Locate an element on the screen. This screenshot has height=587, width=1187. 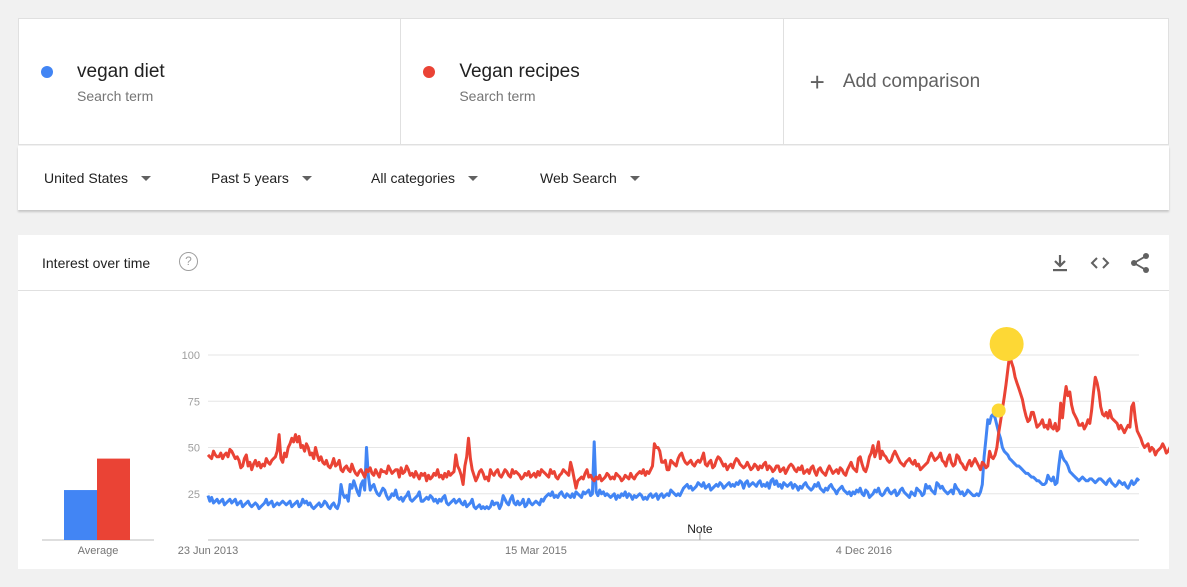
embed-icon is located at coordinates (1100, 263).